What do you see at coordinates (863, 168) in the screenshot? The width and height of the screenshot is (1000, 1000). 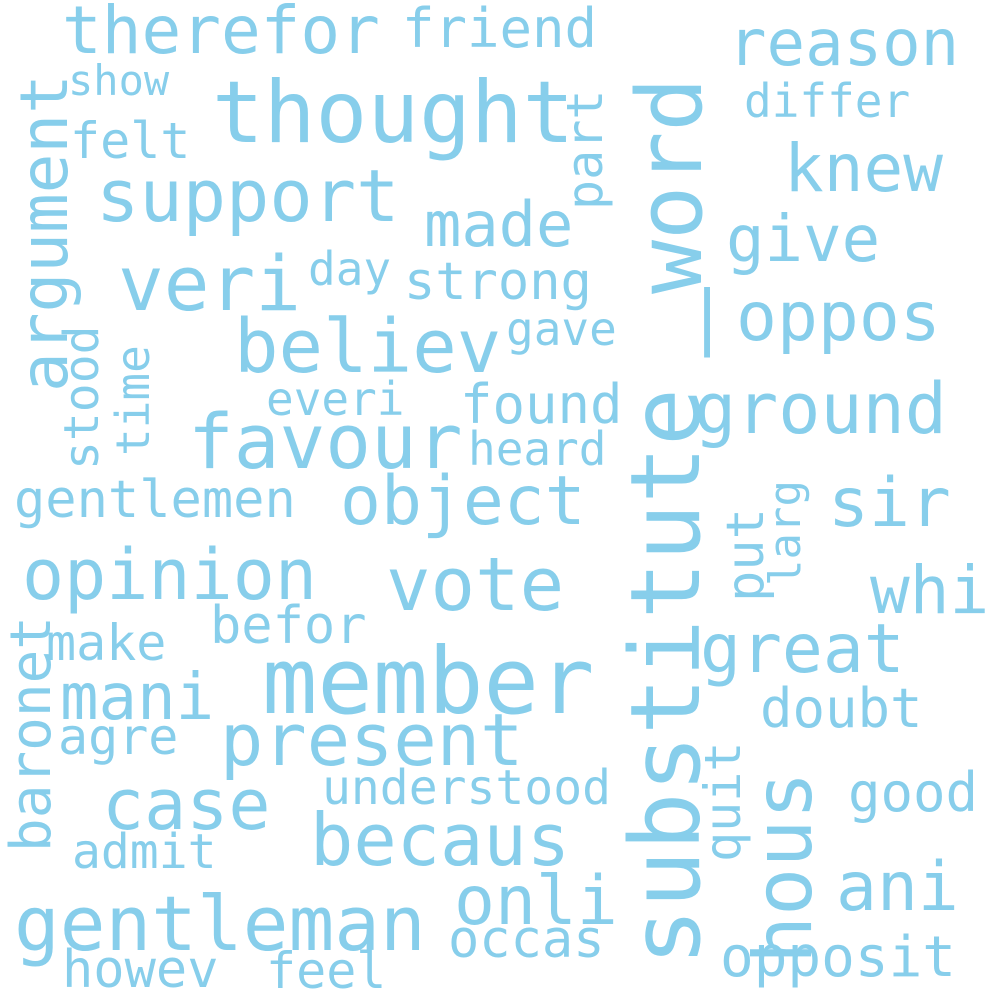 I see `word-knew: knew` at bounding box center [863, 168].